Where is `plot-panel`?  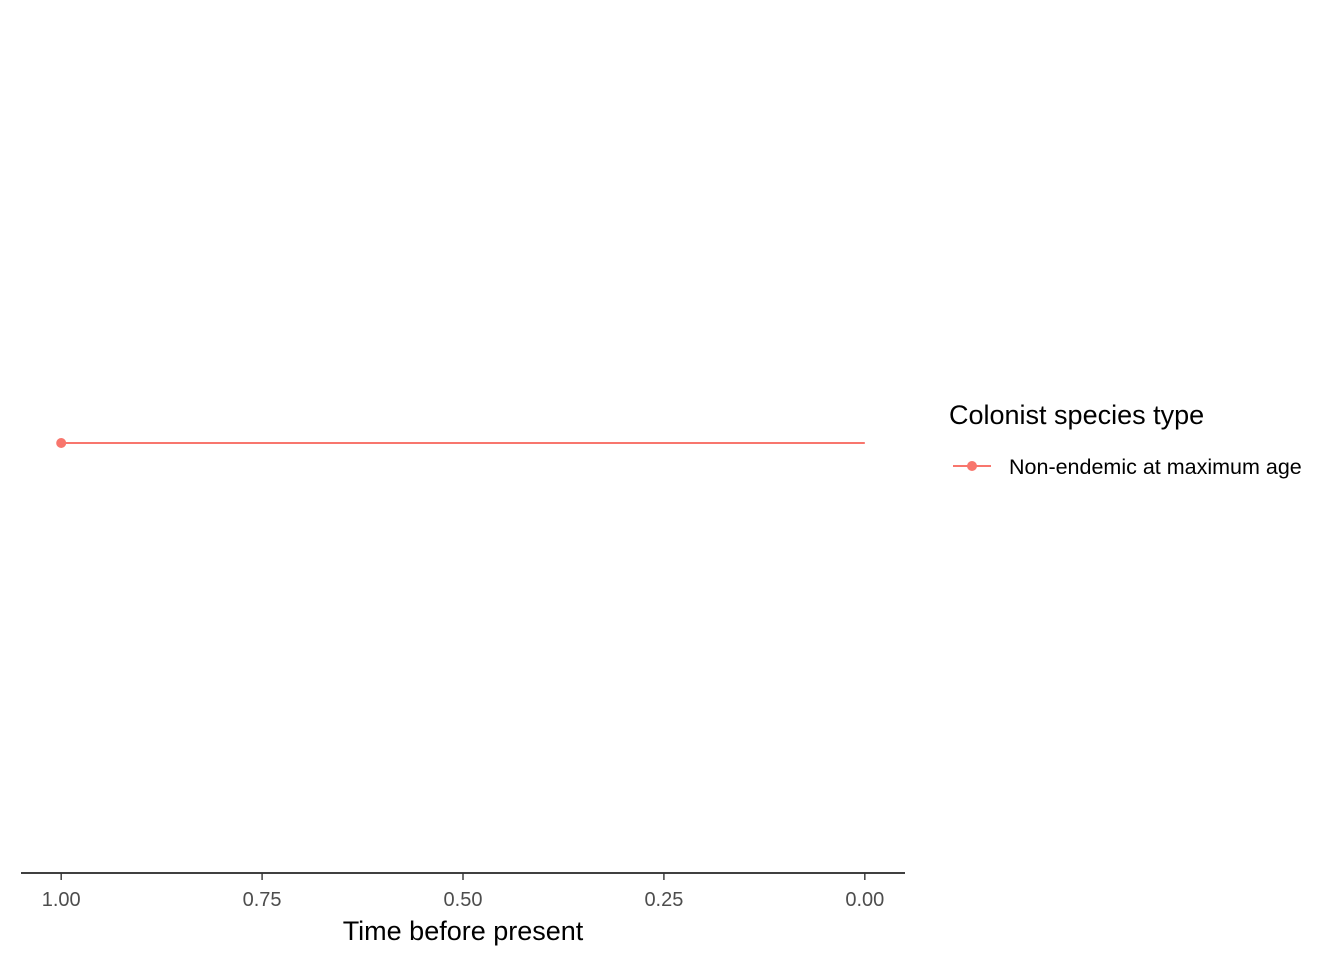 plot-panel is located at coordinates (460, 443).